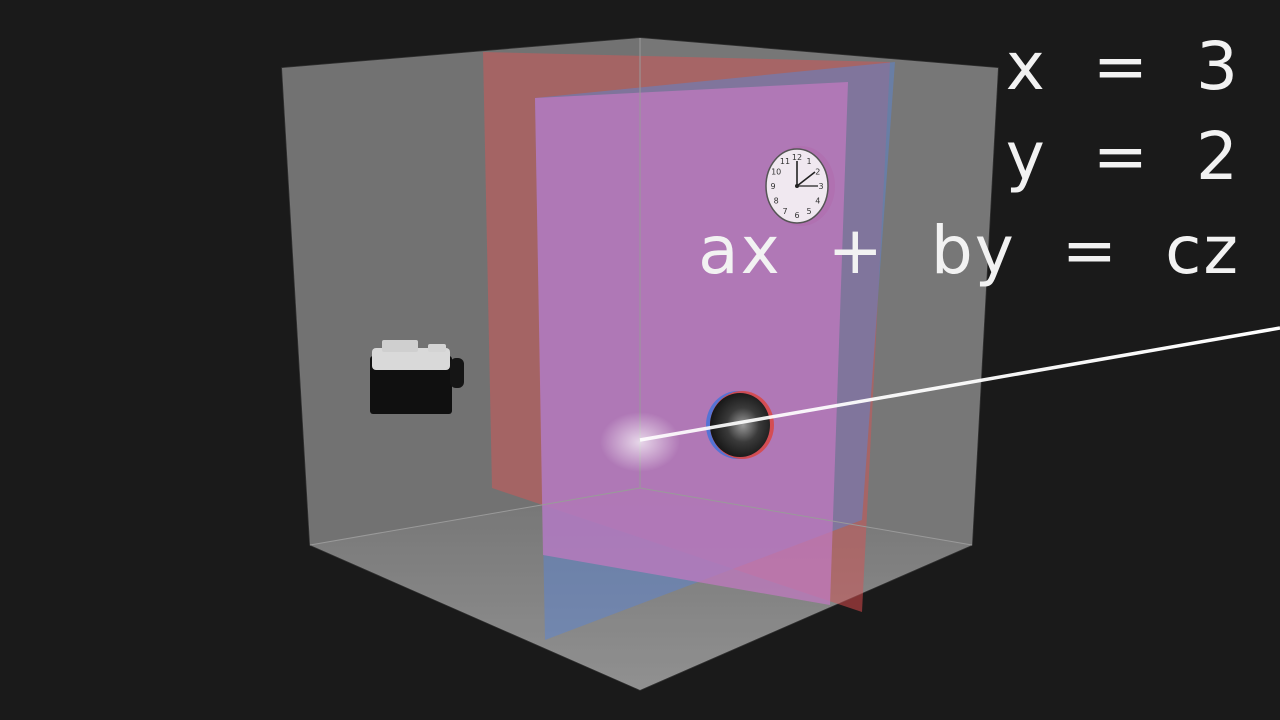 This screenshot has height=720, width=1280. Describe the element at coordinates (808, 211) in the screenshot. I see `clock-number: 5` at that location.